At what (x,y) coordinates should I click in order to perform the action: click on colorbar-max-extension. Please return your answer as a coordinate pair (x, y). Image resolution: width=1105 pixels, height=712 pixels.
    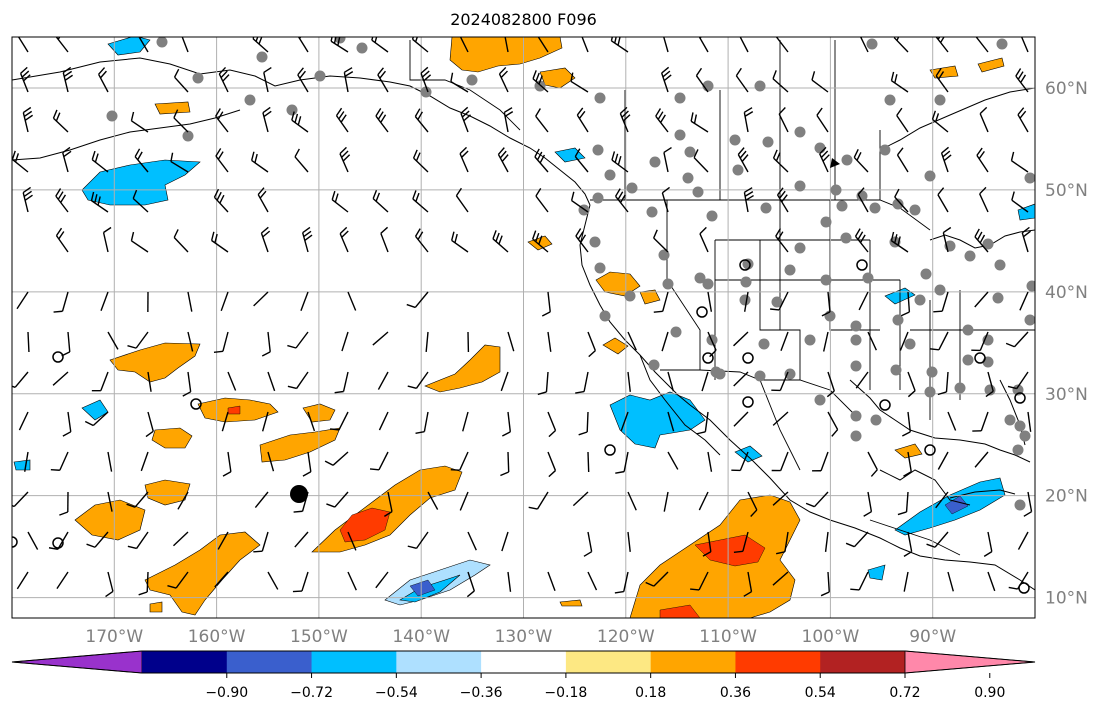
    Looking at the image, I should click on (970, 662).